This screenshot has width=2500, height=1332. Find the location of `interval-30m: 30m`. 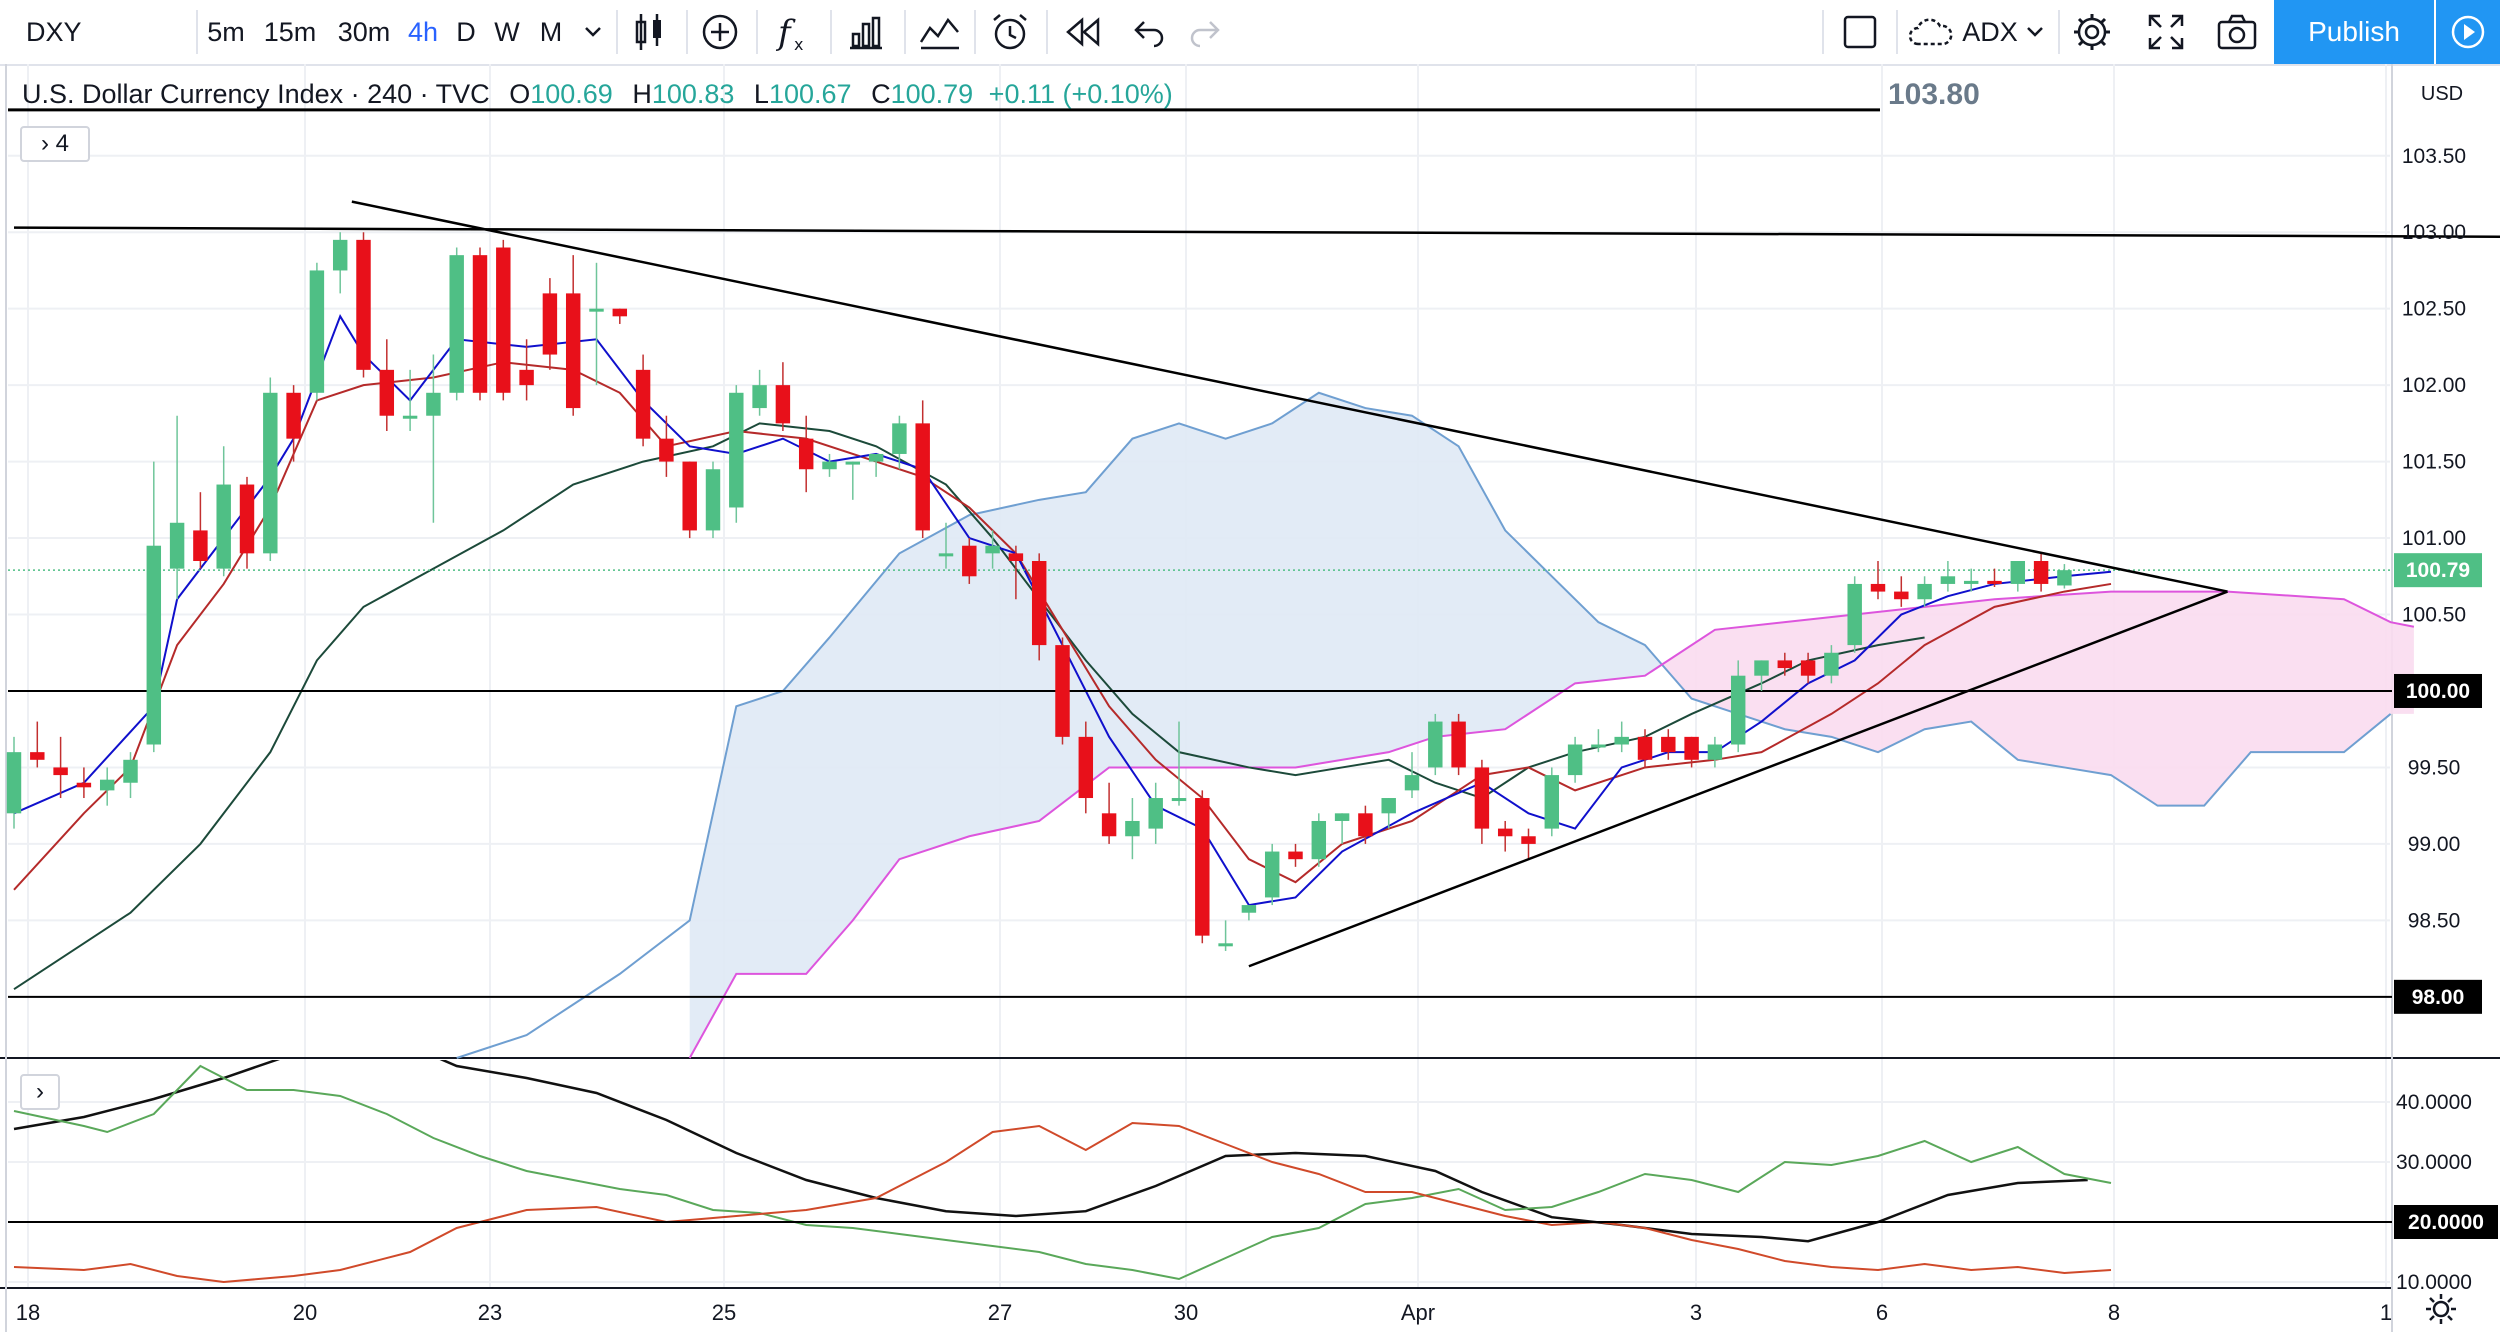

interval-30m: 30m is located at coordinates (364, 32).